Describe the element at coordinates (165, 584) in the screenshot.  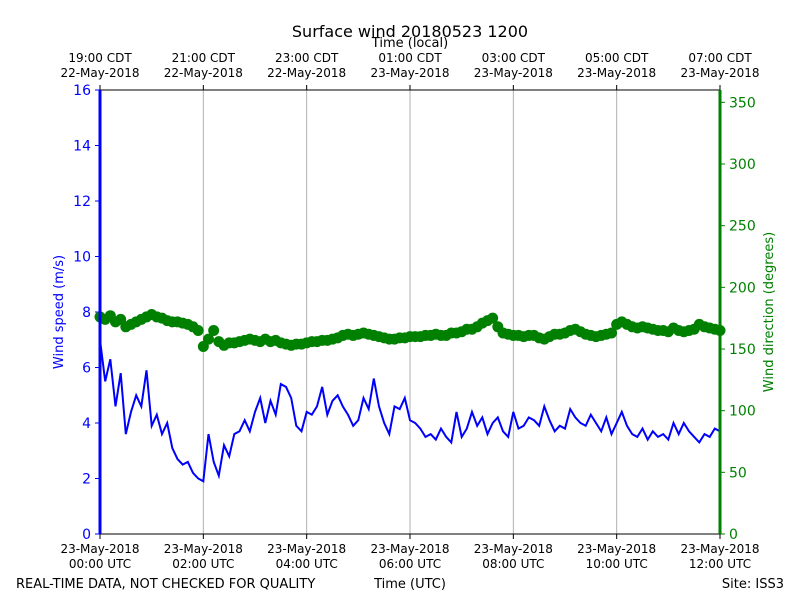
I see `footer-disclaimer: REAL-TIME DATA, NOT CHECKED FOR QUALITY` at that location.